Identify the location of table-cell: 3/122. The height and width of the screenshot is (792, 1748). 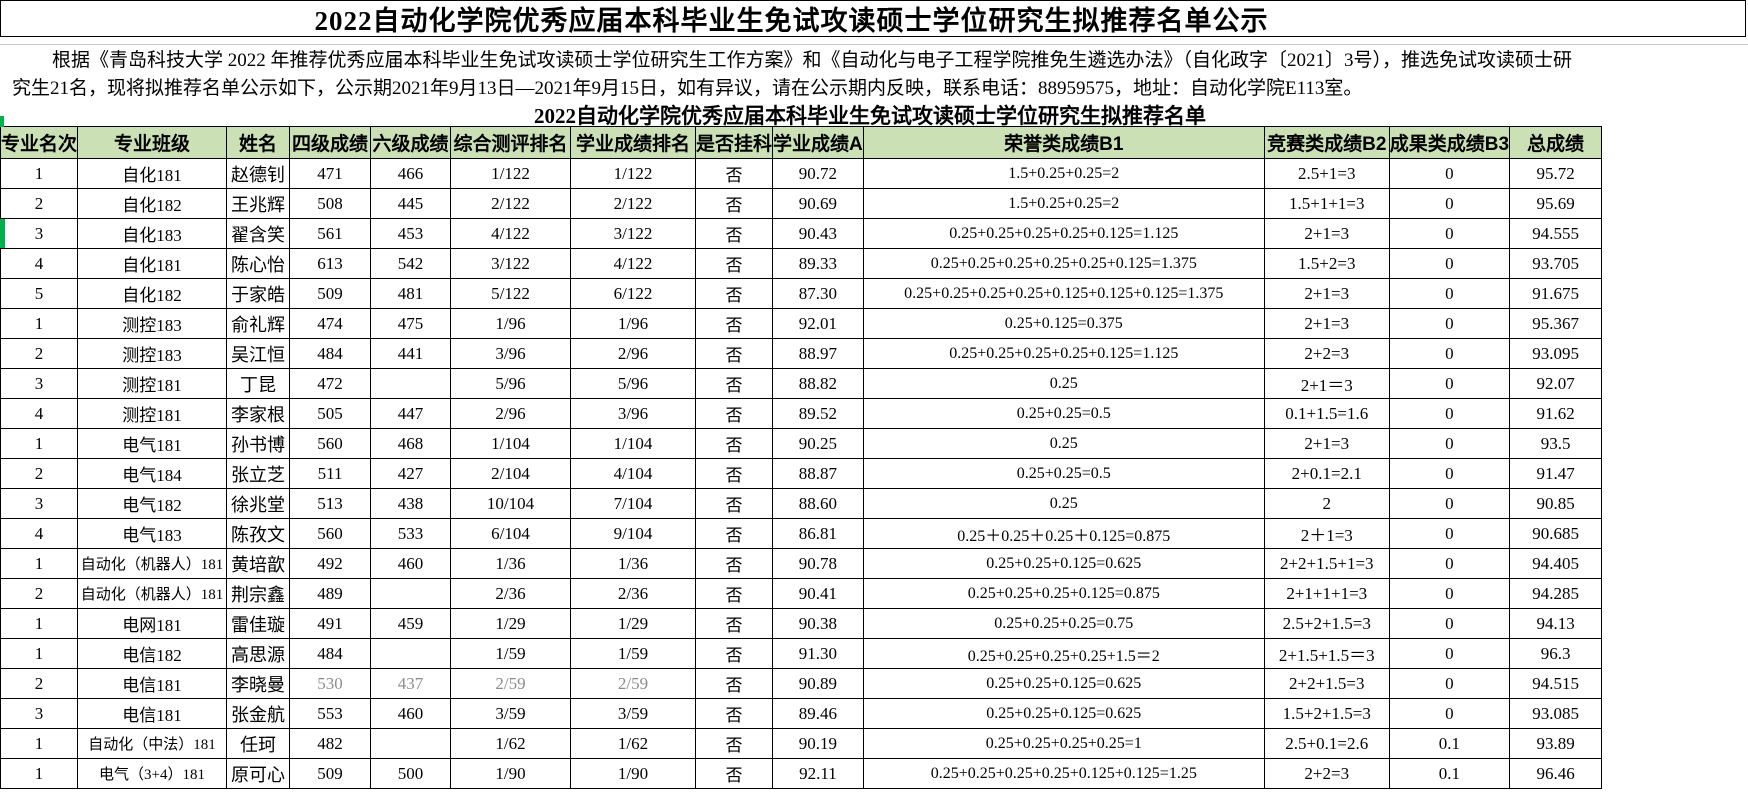
(633, 233).